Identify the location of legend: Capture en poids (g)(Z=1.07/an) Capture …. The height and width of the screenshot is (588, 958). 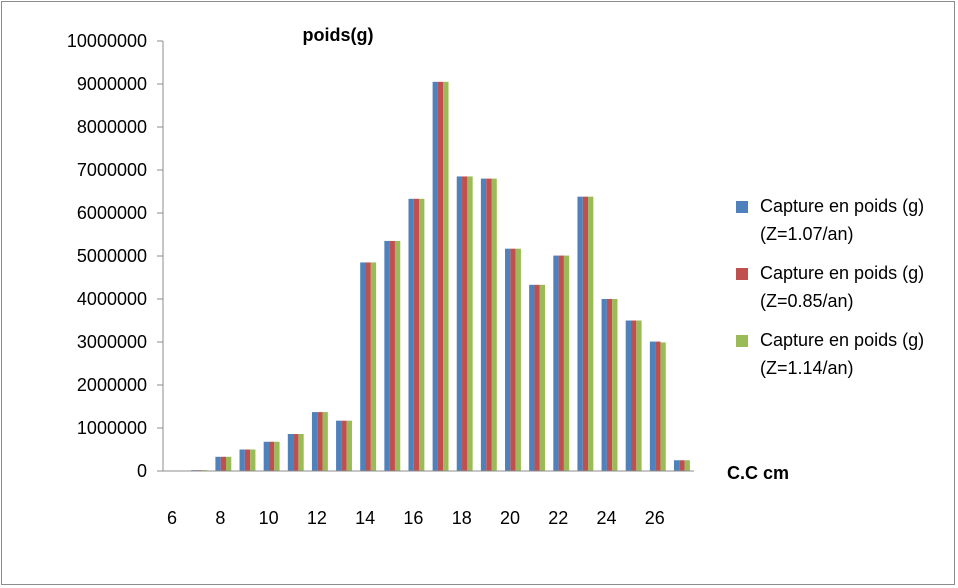
(843, 292).